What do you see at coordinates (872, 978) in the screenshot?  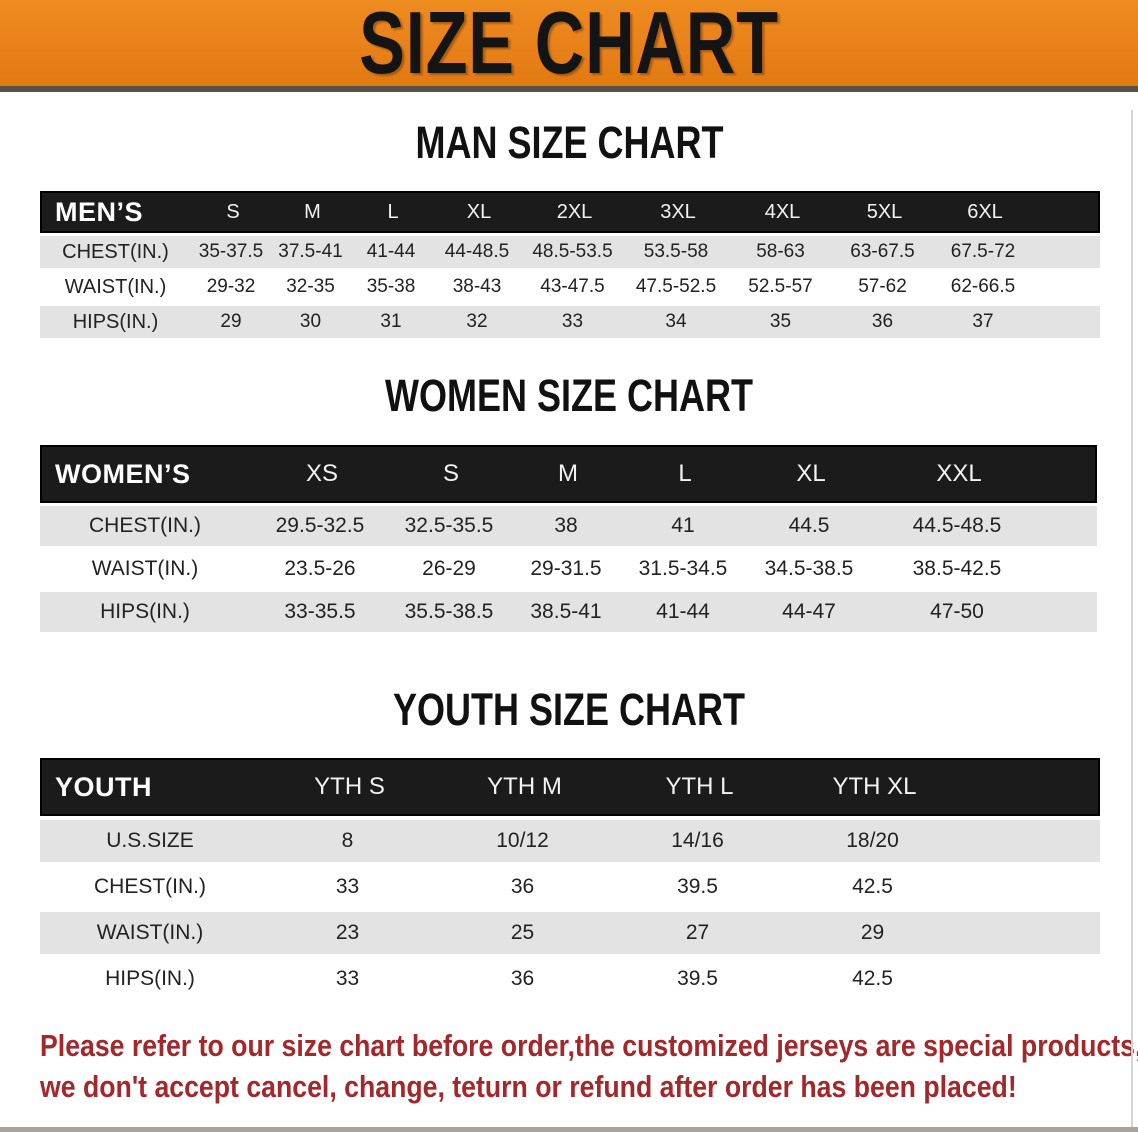 I see `value-cell: 42.5` at bounding box center [872, 978].